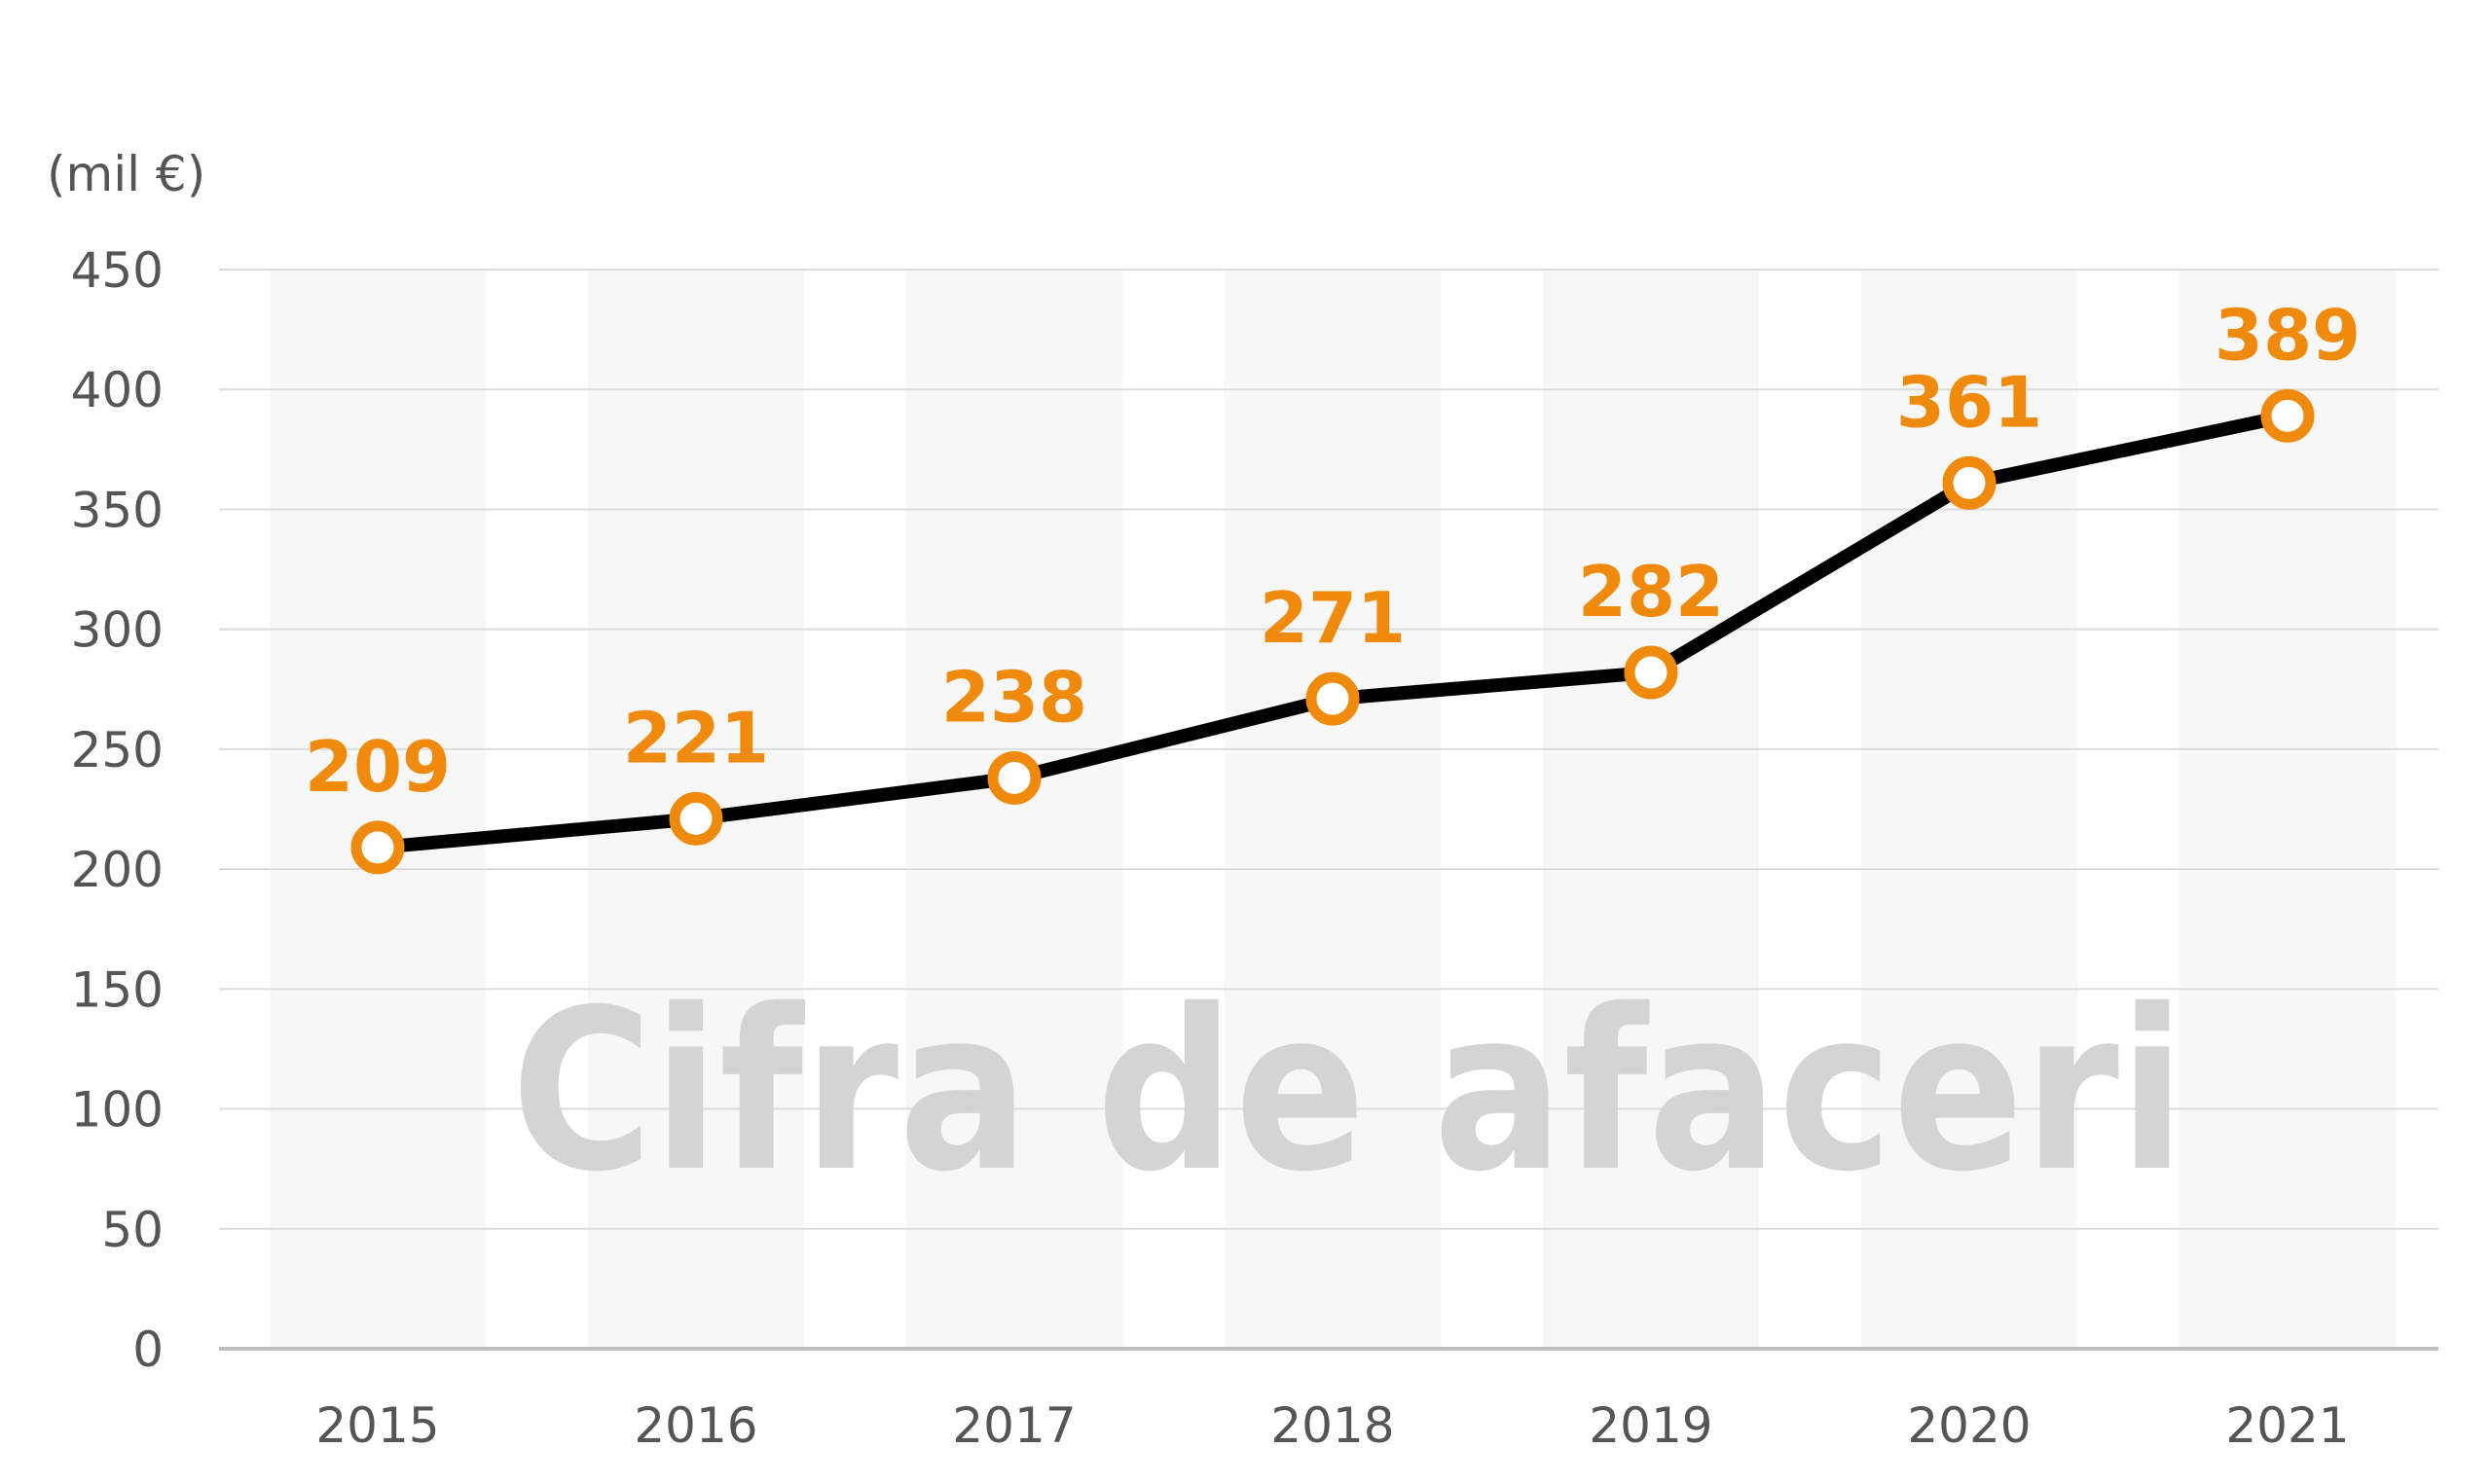  I want to click on x-tick-label: 2015, so click(377, 1426).